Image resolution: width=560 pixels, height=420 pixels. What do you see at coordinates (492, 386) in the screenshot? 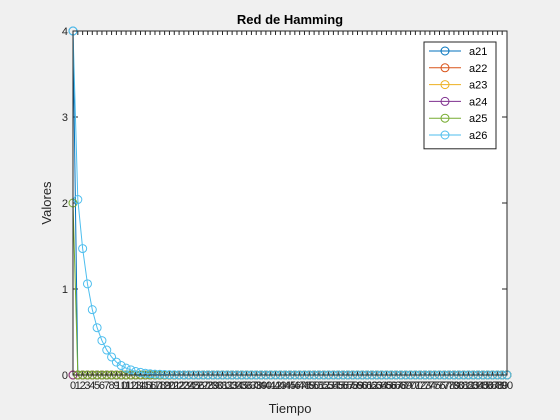
I see `x-tick-label: 87` at bounding box center [492, 386].